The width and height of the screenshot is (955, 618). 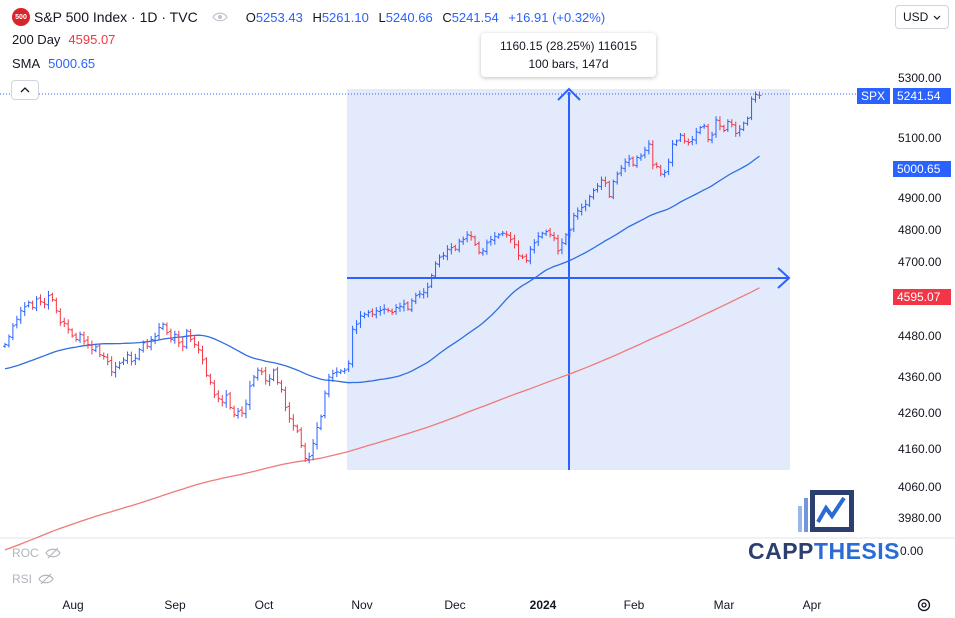 What do you see at coordinates (920, 413) in the screenshot?
I see `y-tick-label: 4260.00` at bounding box center [920, 413].